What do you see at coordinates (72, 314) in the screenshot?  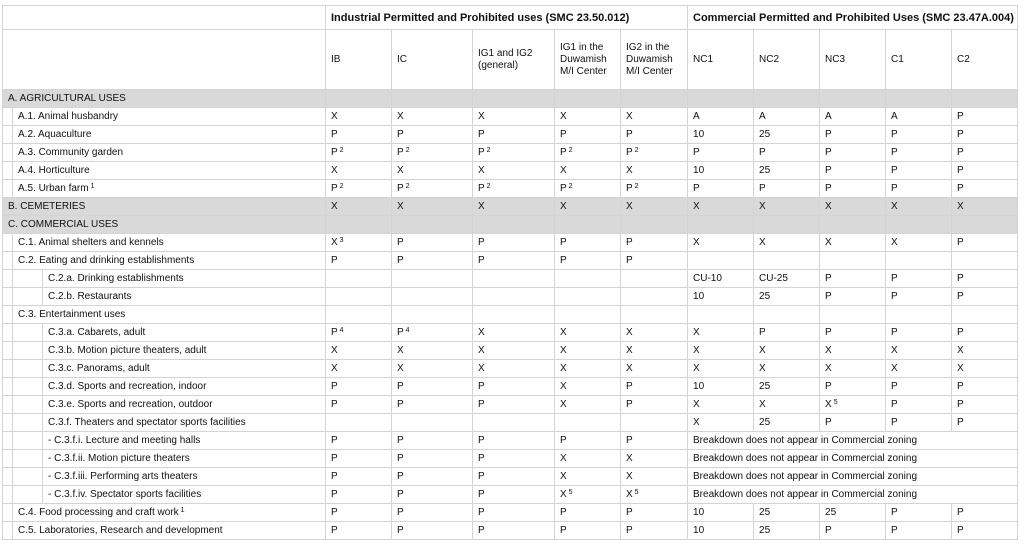 I see `label-text: C.3. Entertainment uses` at bounding box center [72, 314].